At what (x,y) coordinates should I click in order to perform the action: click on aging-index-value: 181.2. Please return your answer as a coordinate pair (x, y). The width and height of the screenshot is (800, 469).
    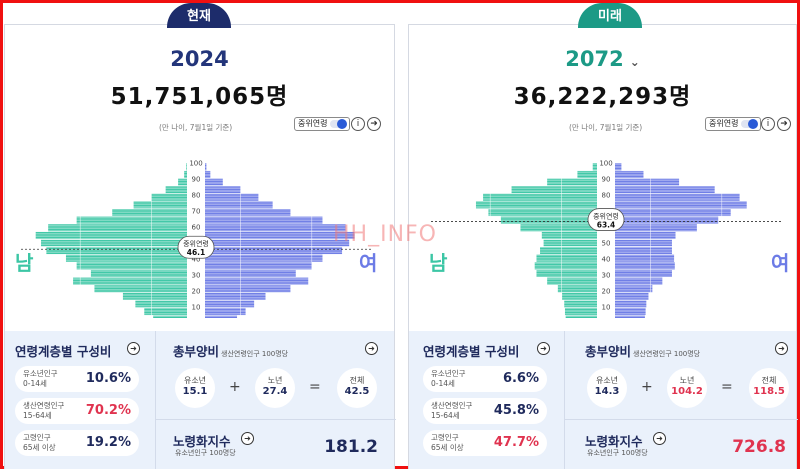
    Looking at the image, I should click on (351, 447).